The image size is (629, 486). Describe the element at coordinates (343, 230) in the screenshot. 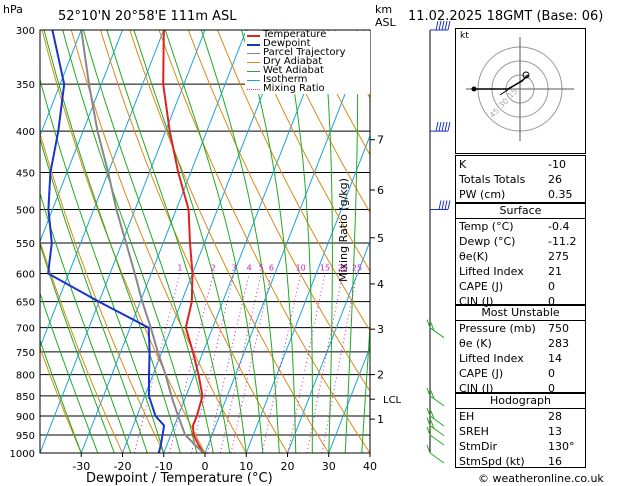

I see `mixing-ratio-axis-title: Mixing Ratio (g/kg)` at that location.